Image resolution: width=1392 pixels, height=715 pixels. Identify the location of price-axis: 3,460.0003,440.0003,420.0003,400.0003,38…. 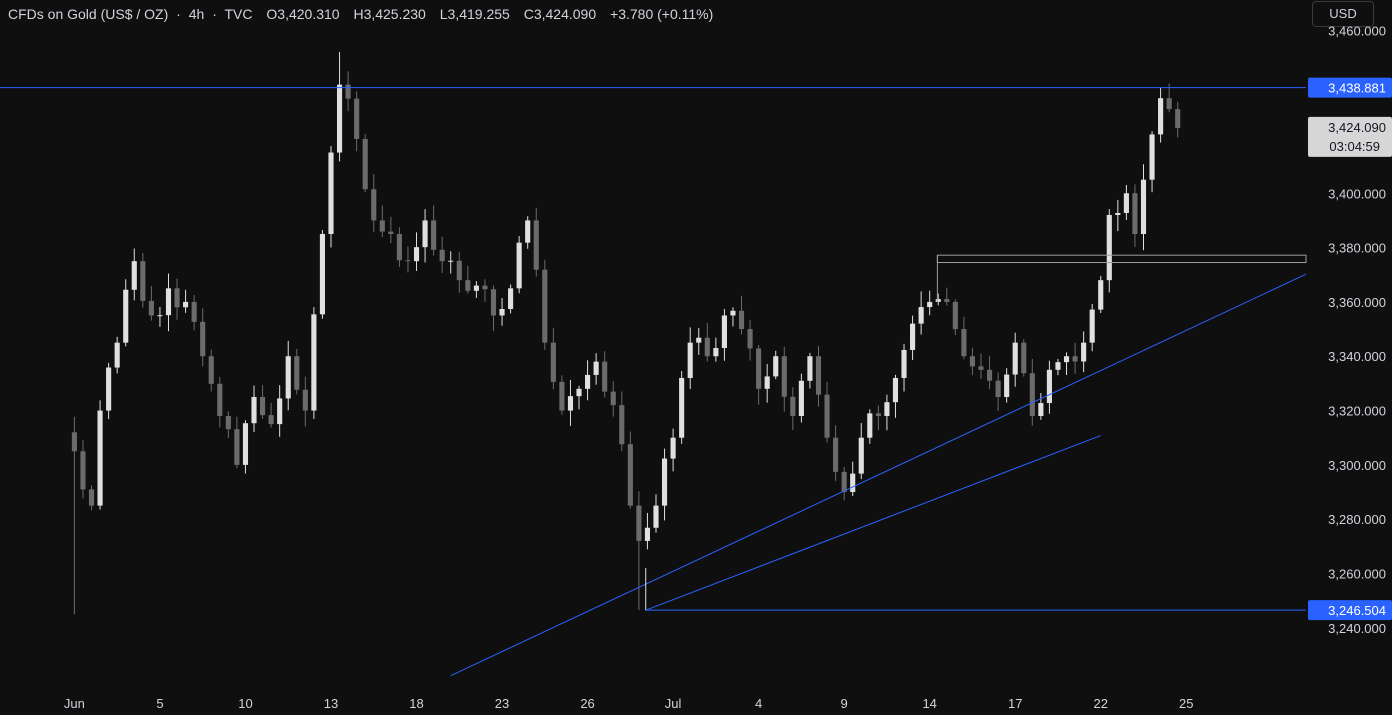
(1357, 329).